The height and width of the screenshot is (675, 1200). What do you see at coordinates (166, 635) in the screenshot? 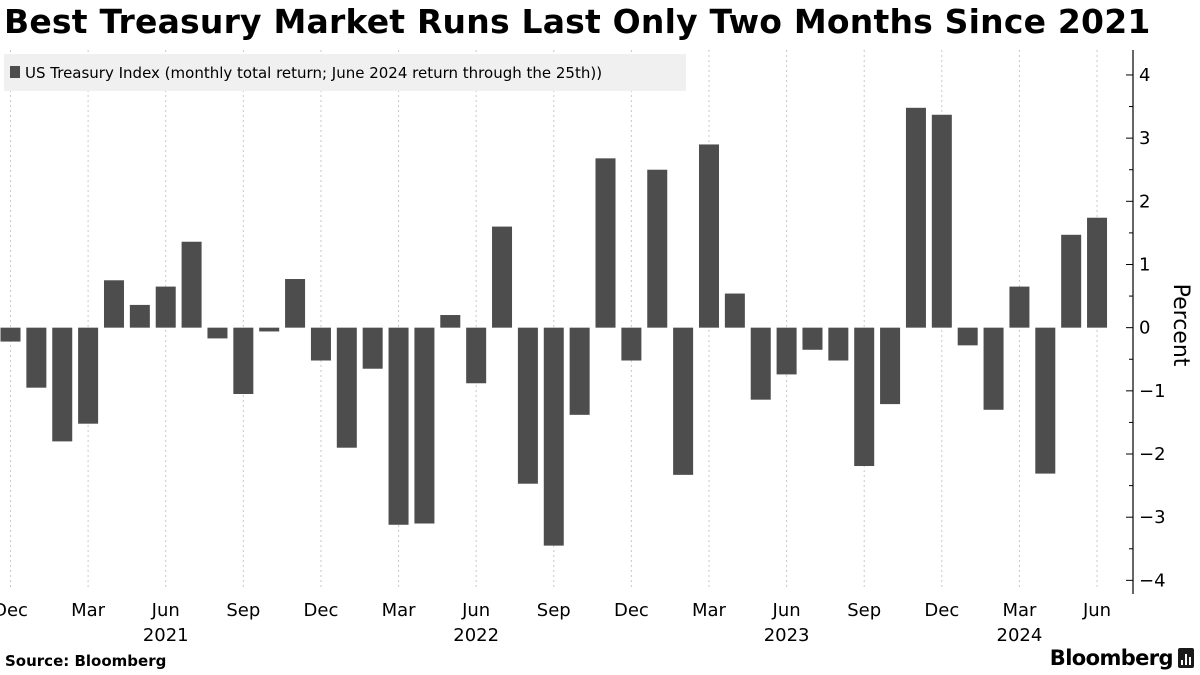
I see `x-year-label: 2021` at bounding box center [166, 635].